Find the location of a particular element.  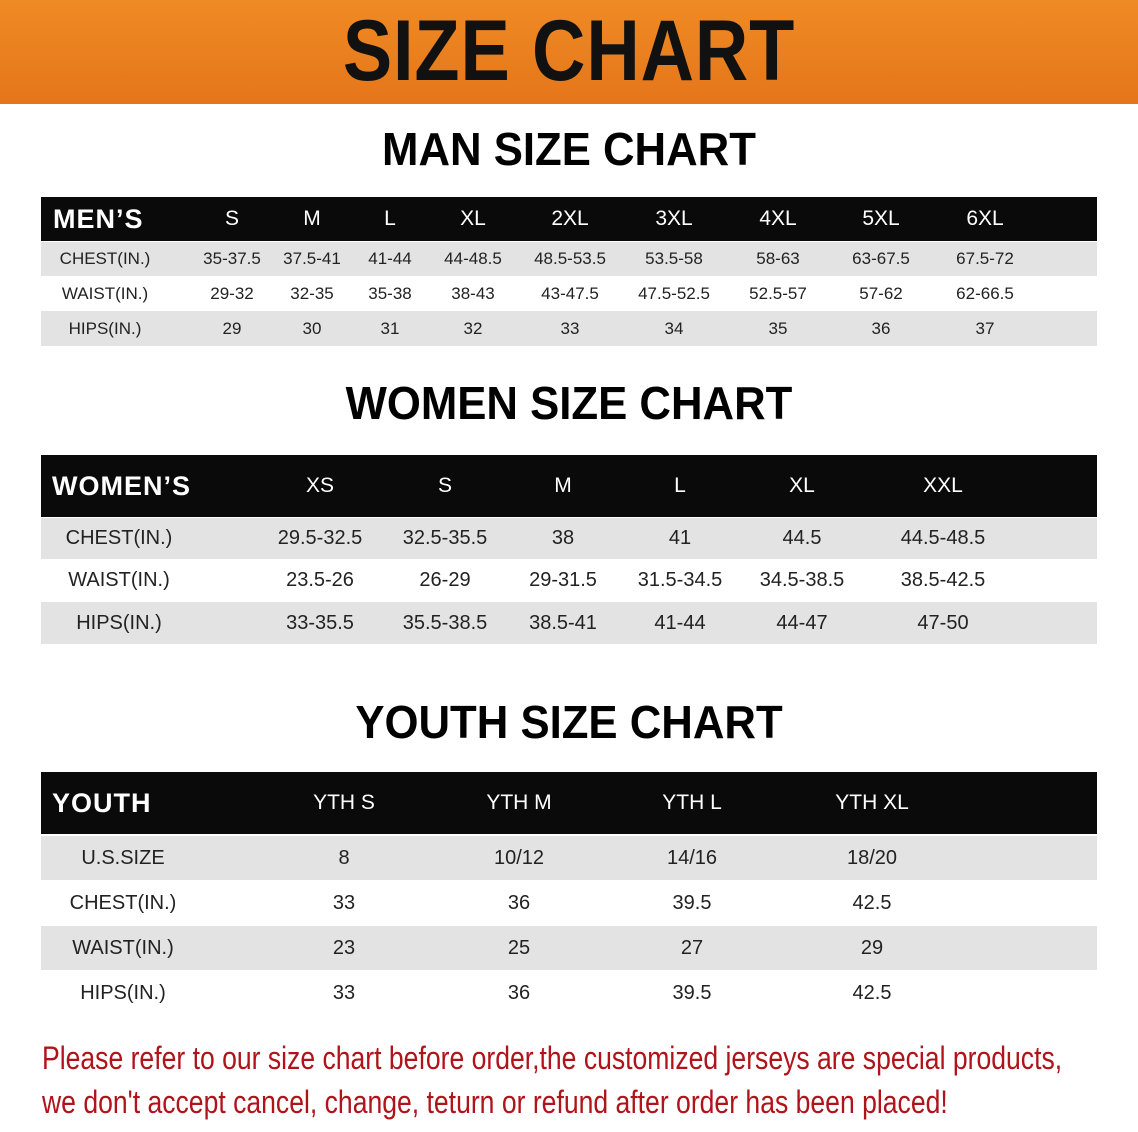

header-label: MEN’S is located at coordinates (98, 218).